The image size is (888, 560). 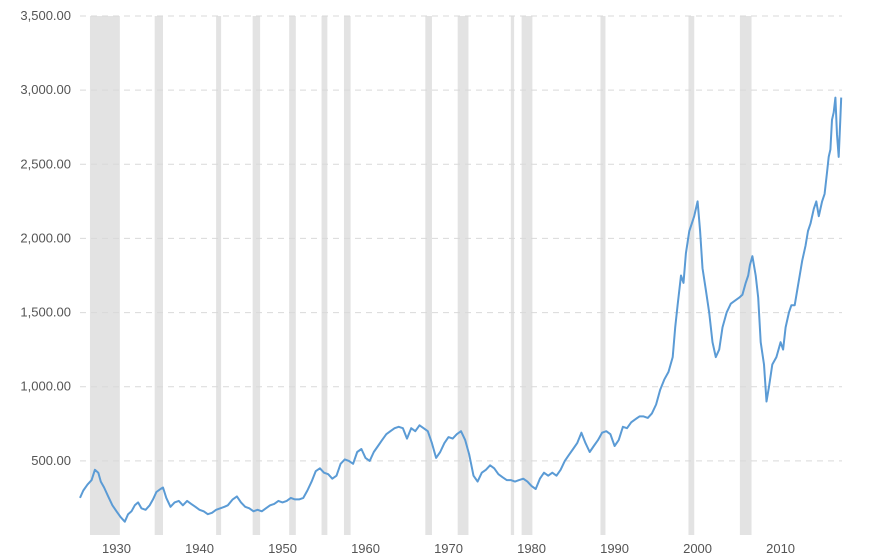 What do you see at coordinates (282, 548) in the screenshot?
I see `x-tick-label: 1950` at bounding box center [282, 548].